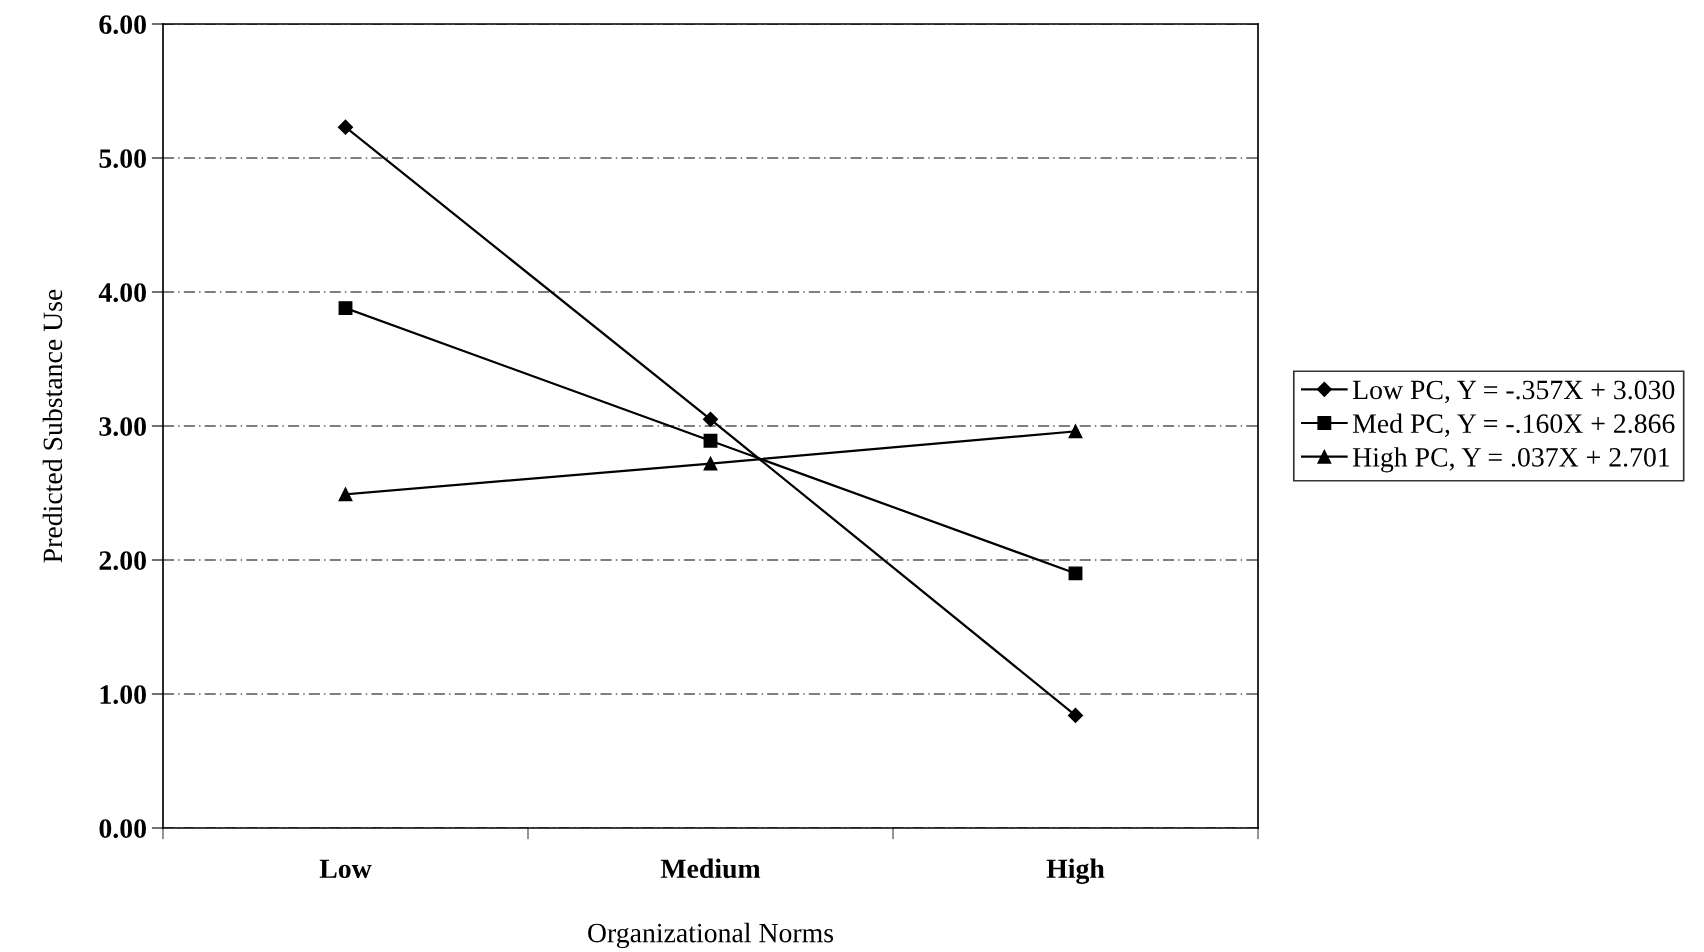 Image resolution: width=1704 pixels, height=952 pixels. I want to click on y-tick-label: 1.00, so click(123, 695).